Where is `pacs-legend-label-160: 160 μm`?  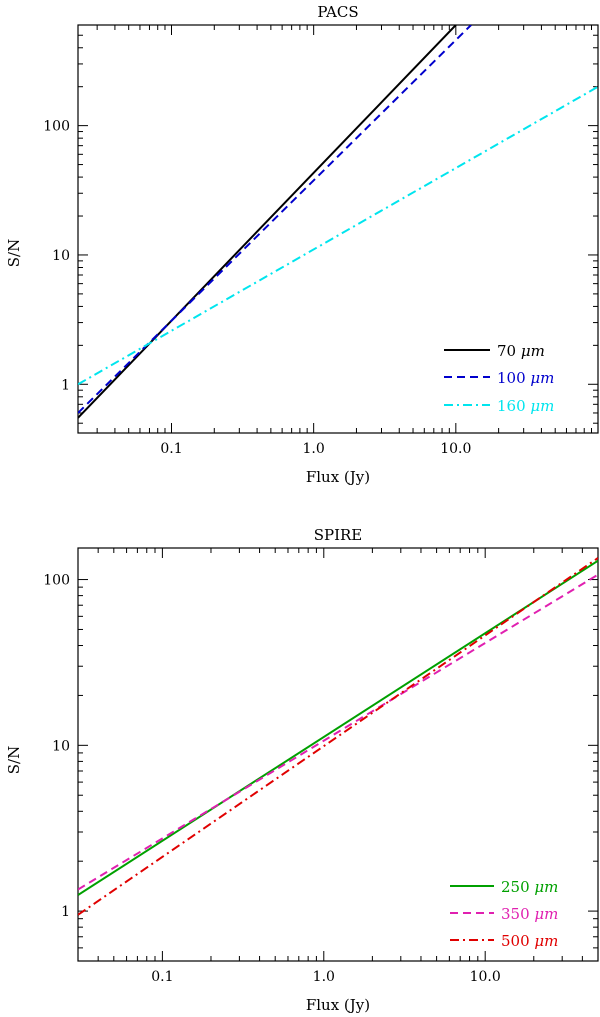 pacs-legend-label-160: 160 μm is located at coordinates (525, 406).